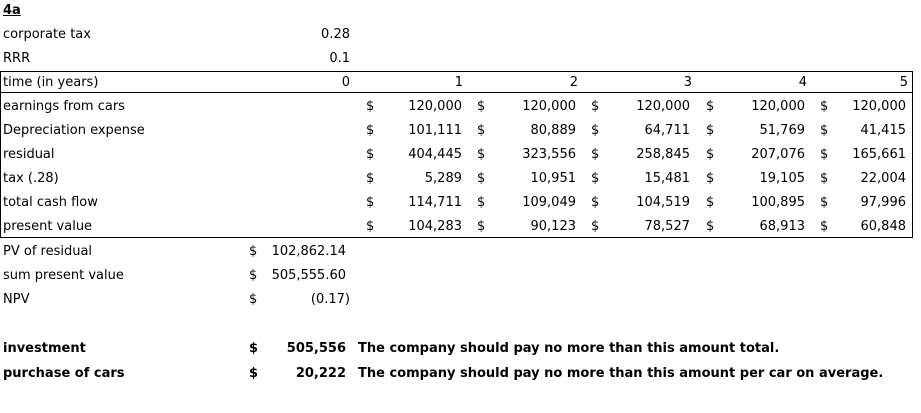 The height and width of the screenshot is (413, 921). Describe the element at coordinates (782, 130) in the screenshot. I see `table-cell-value: 51,769` at that location.